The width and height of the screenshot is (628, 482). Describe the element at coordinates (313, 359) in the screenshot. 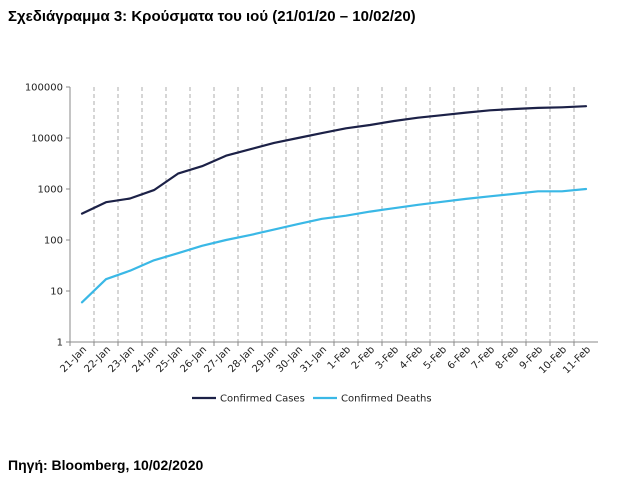

I see `x-tick-label: 31-Jan` at that location.